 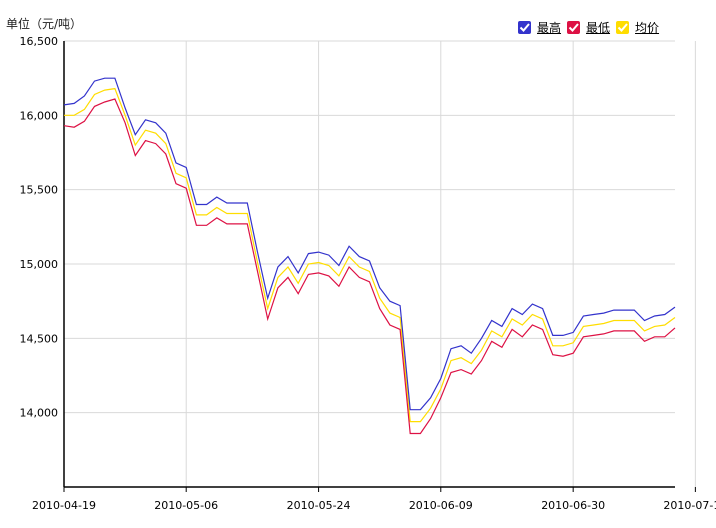 I want to click on x-tick-label: 2010-05-06, so click(x=186, y=505).